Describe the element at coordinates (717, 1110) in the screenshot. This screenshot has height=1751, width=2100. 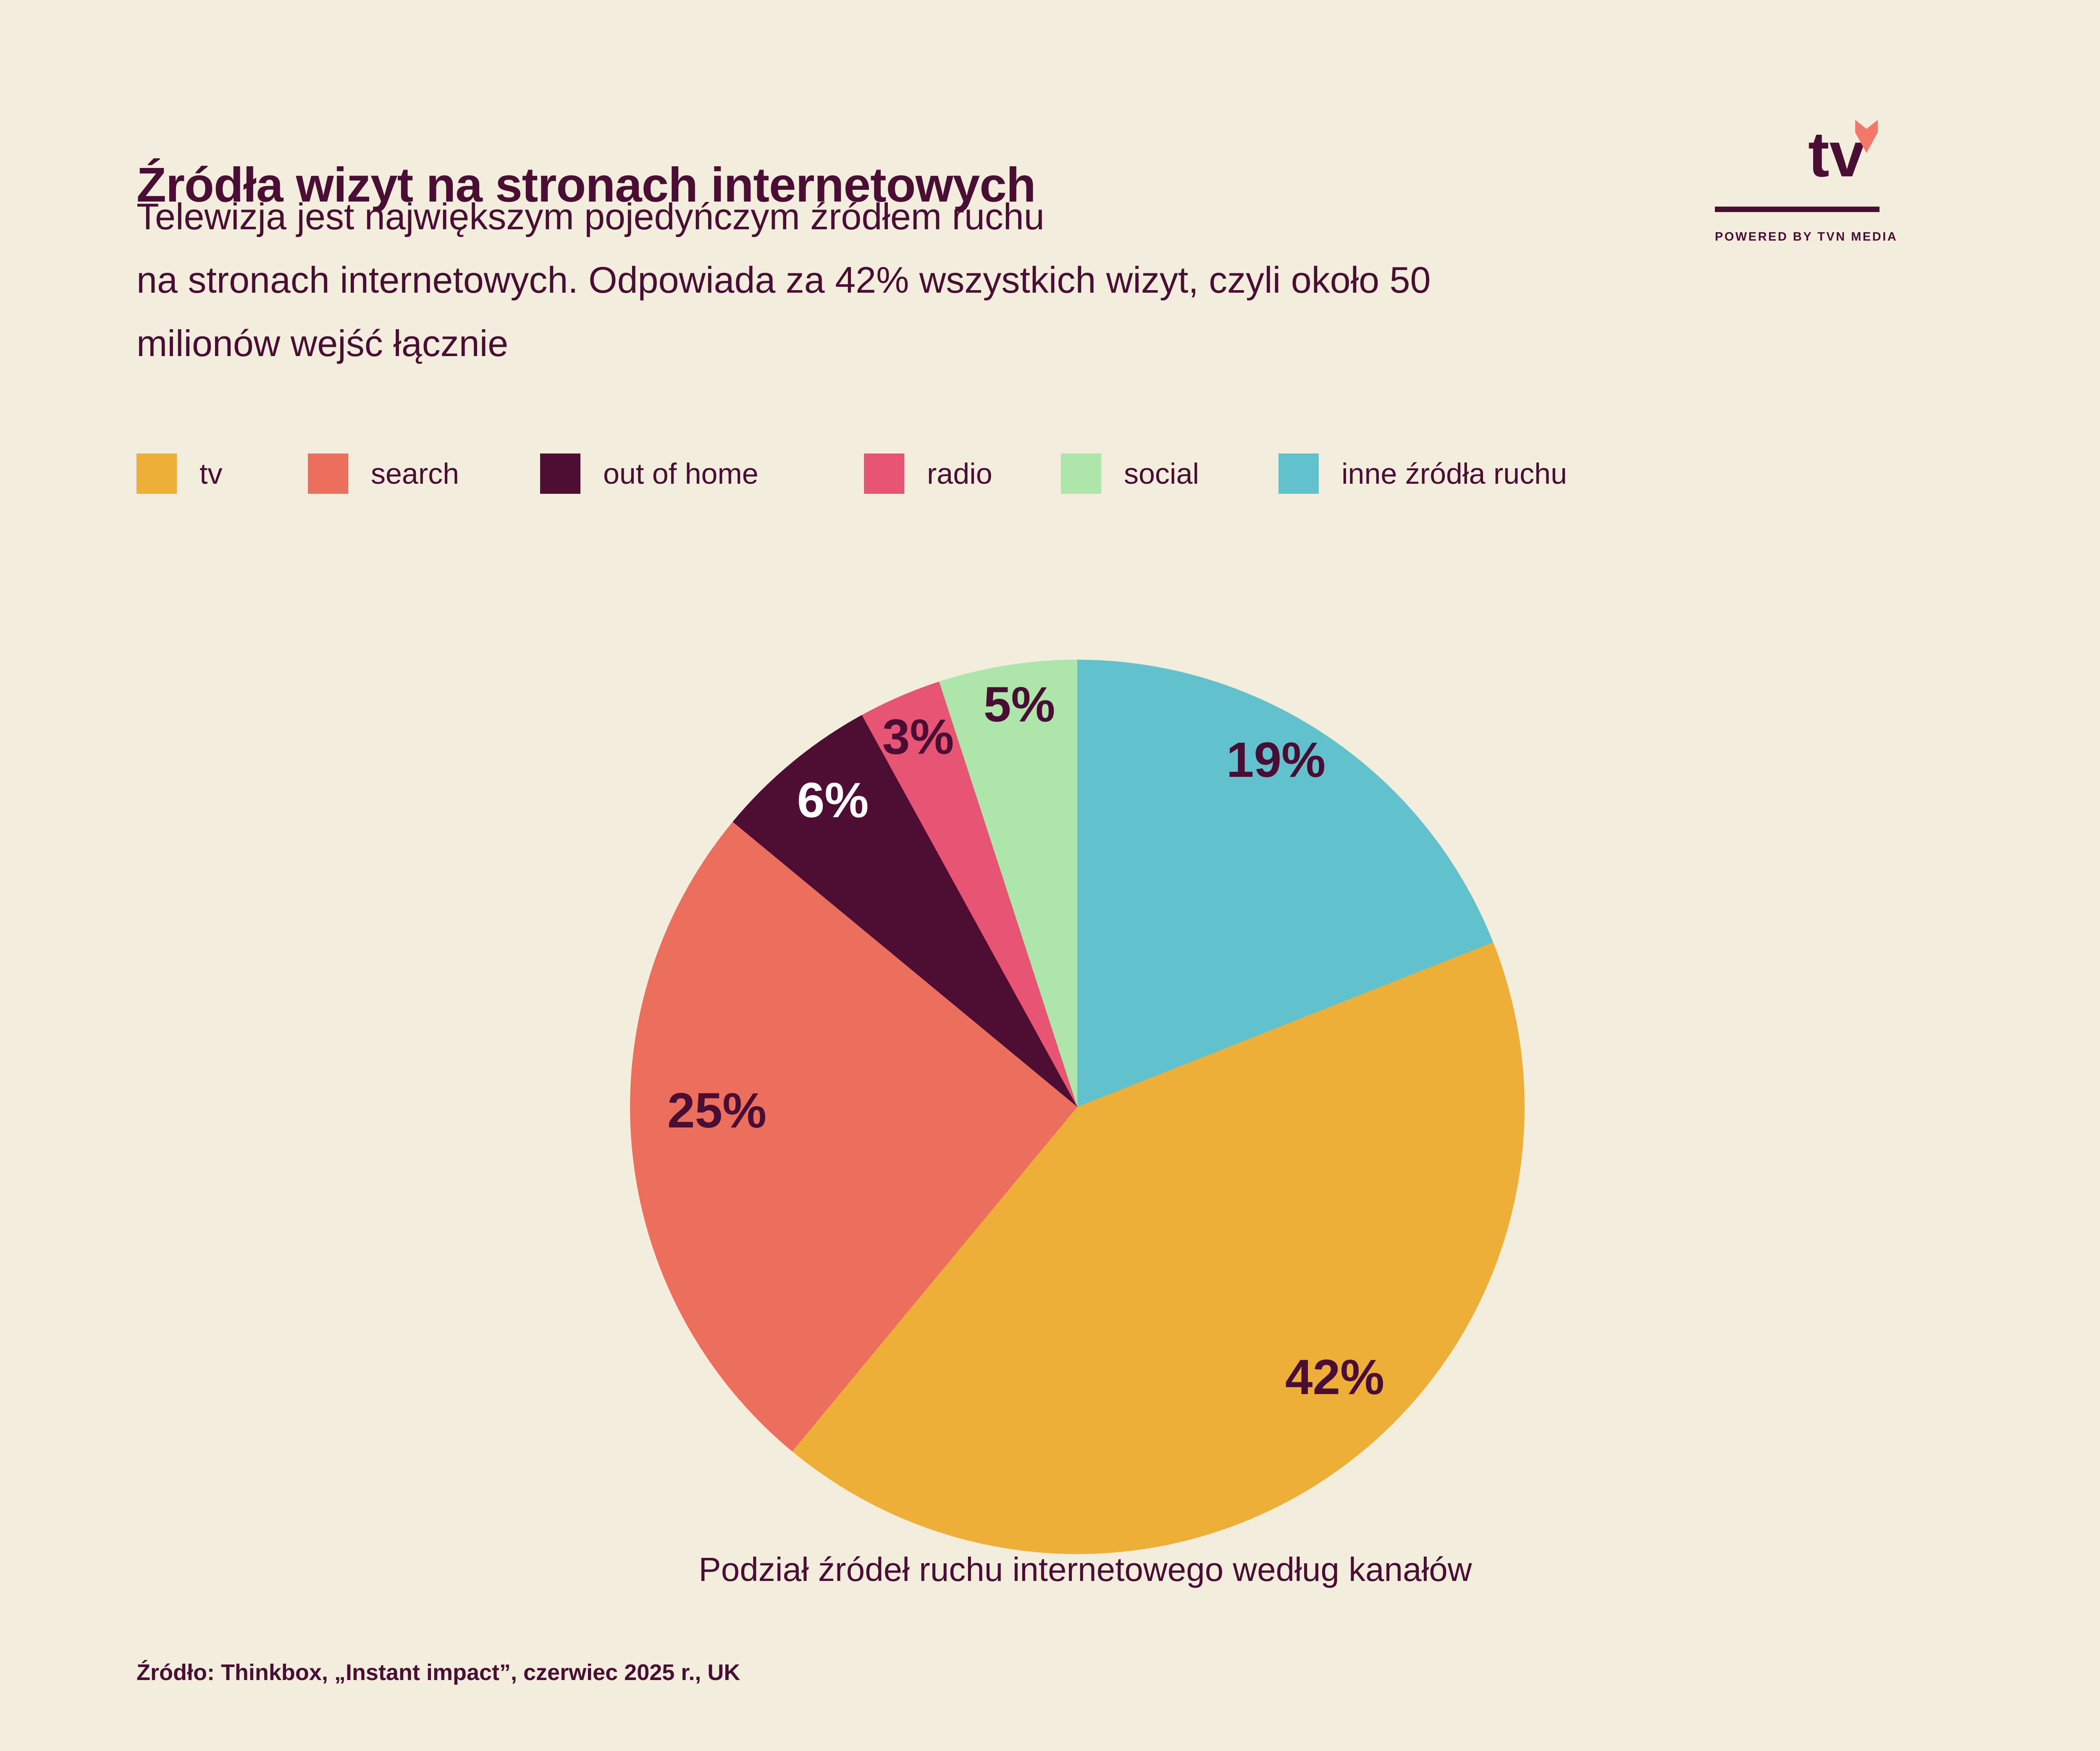
I see `pie-label-search: 25%` at that location.